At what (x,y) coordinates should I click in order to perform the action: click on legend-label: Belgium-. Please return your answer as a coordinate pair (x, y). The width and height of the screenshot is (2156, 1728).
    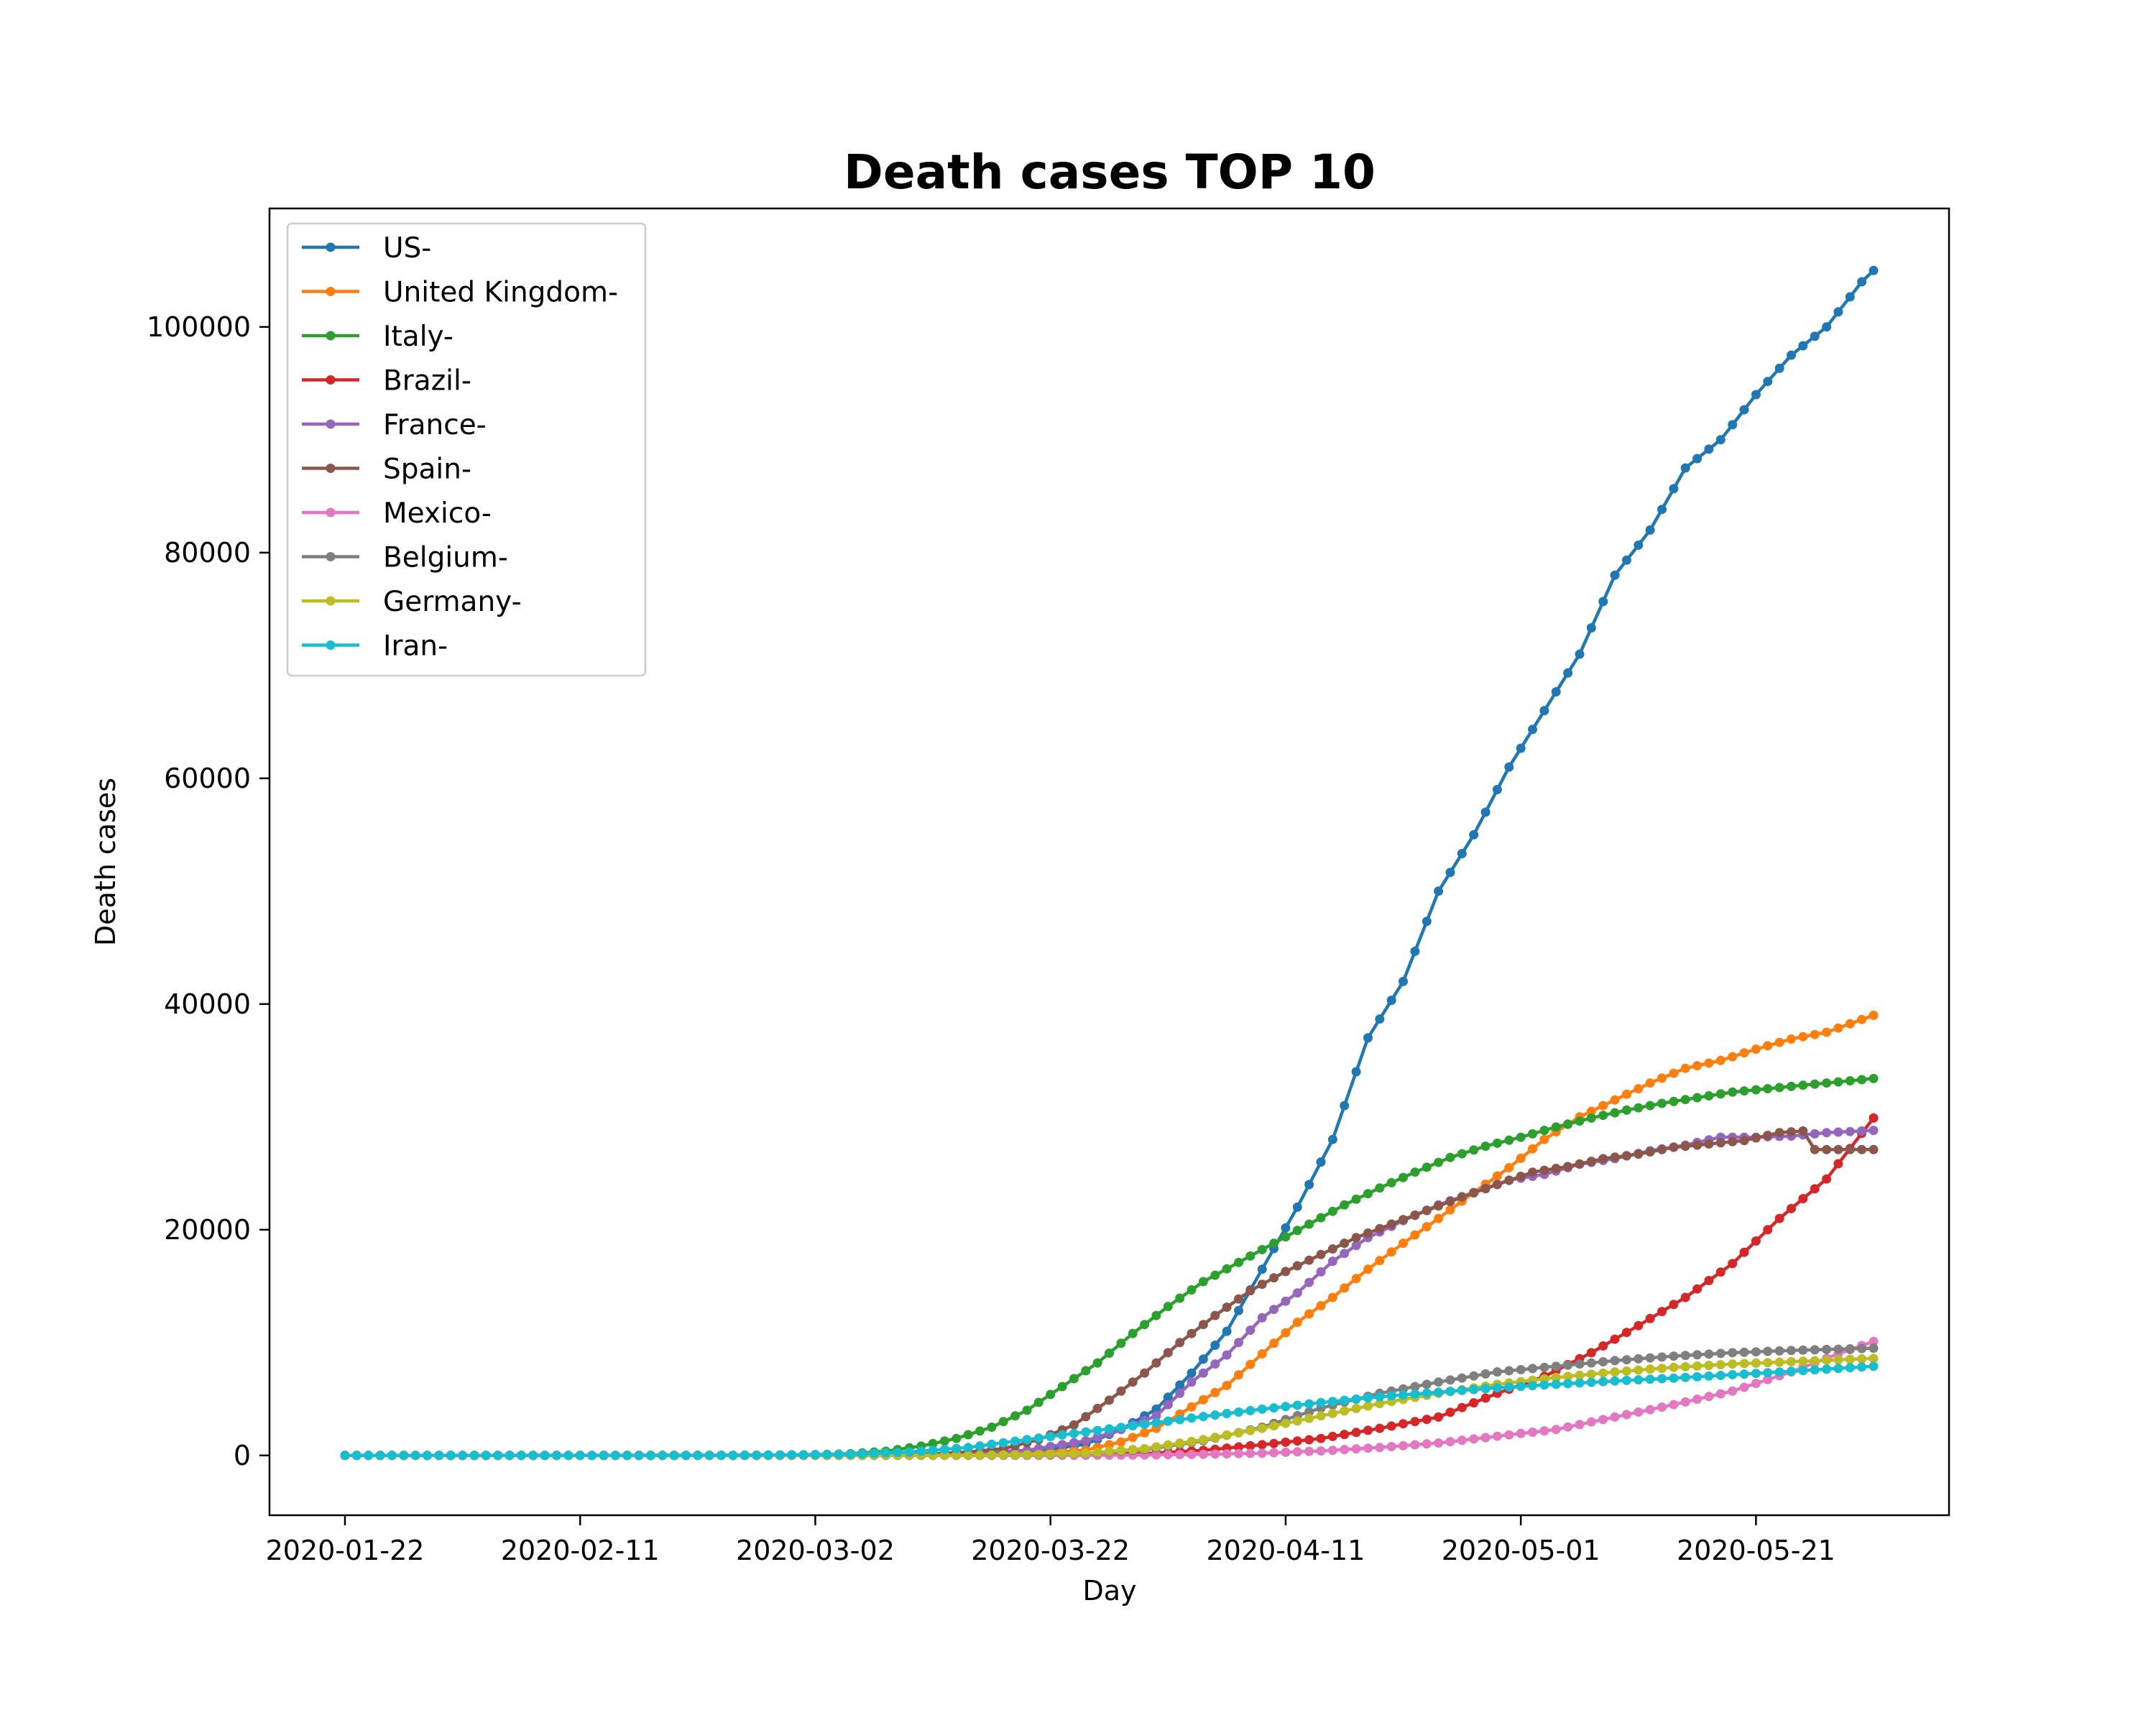
    Looking at the image, I should click on (445, 558).